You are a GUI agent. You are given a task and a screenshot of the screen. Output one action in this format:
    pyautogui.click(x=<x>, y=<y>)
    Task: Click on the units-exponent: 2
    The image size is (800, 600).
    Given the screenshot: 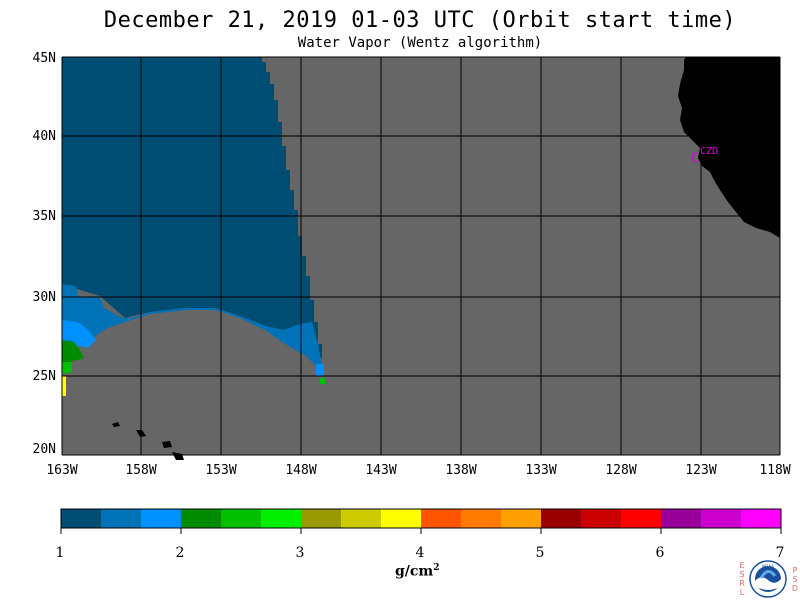 What is the action you would take?
    pyautogui.click(x=436, y=568)
    